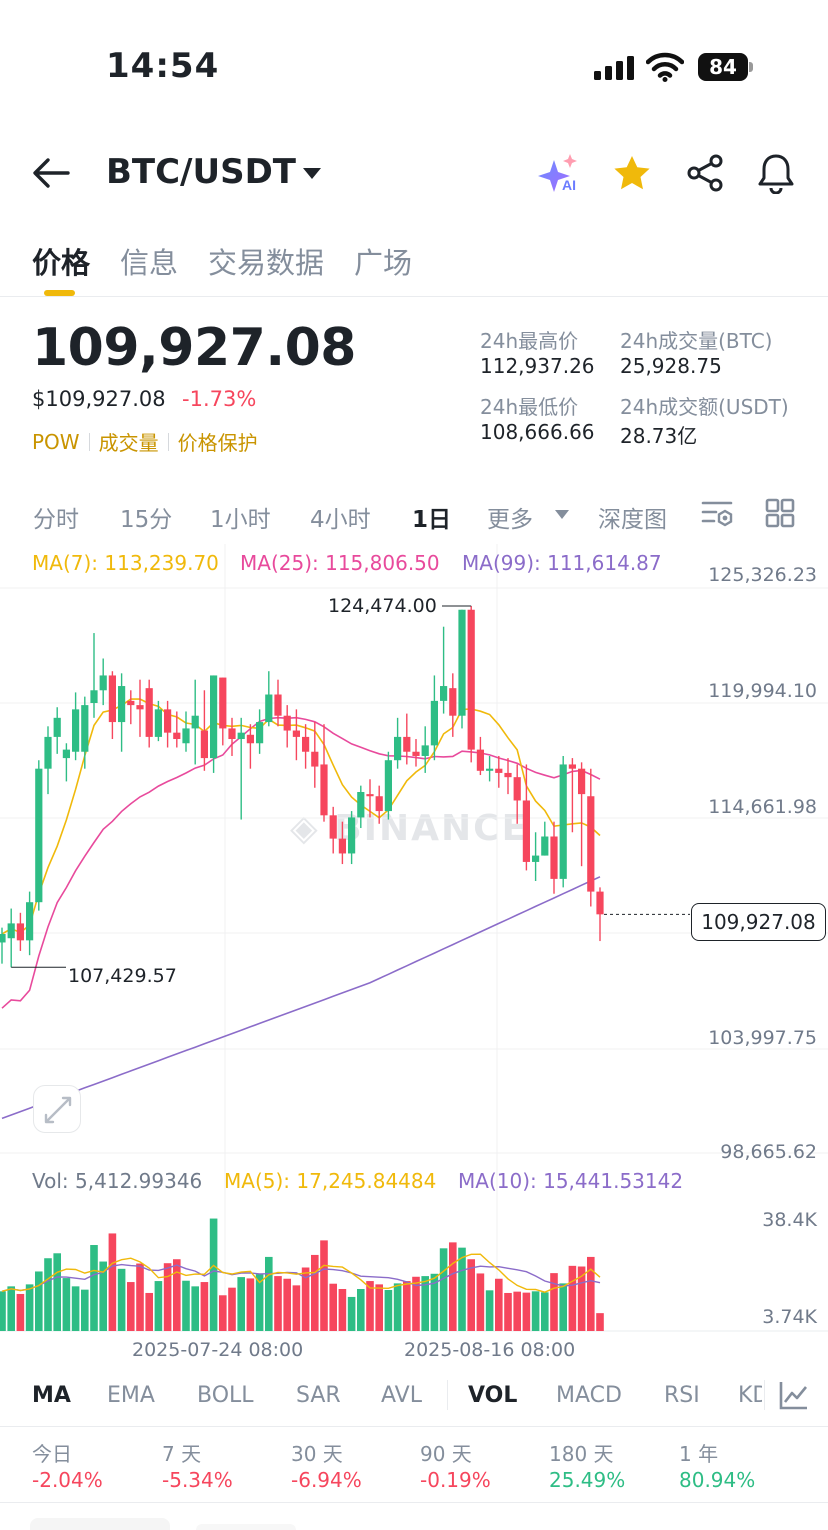 The image size is (828, 1530). What do you see at coordinates (409, 828) in the screenshot?
I see `binance-watermark: ◈ BINANCE` at bounding box center [409, 828].